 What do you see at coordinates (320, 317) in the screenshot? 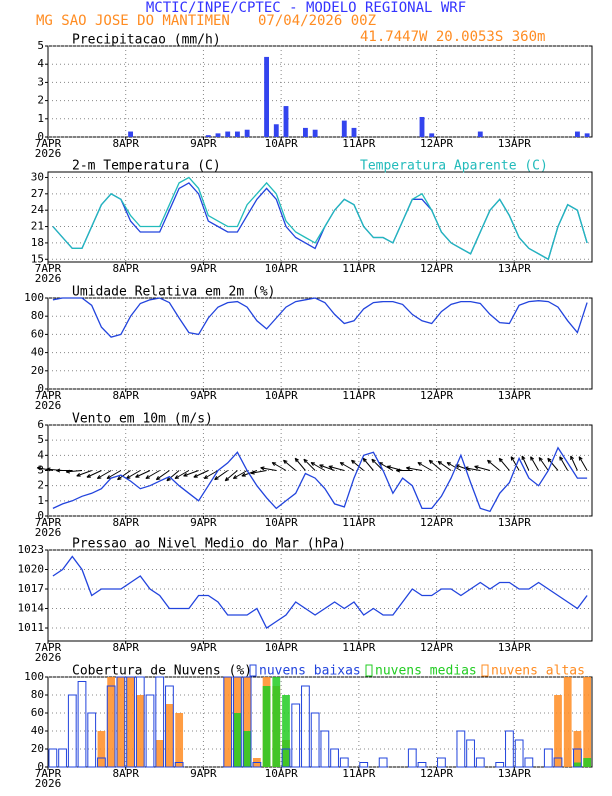
I see `series-line` at bounding box center [320, 317].